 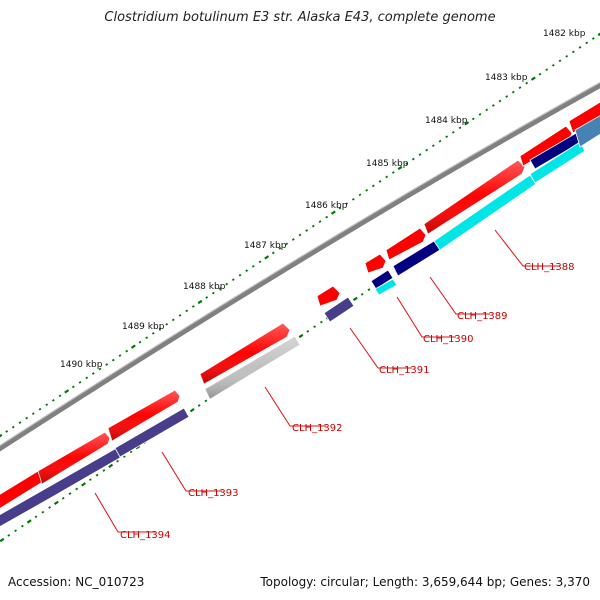 I want to click on kbp-label: 1485 kbp, so click(x=387, y=164).